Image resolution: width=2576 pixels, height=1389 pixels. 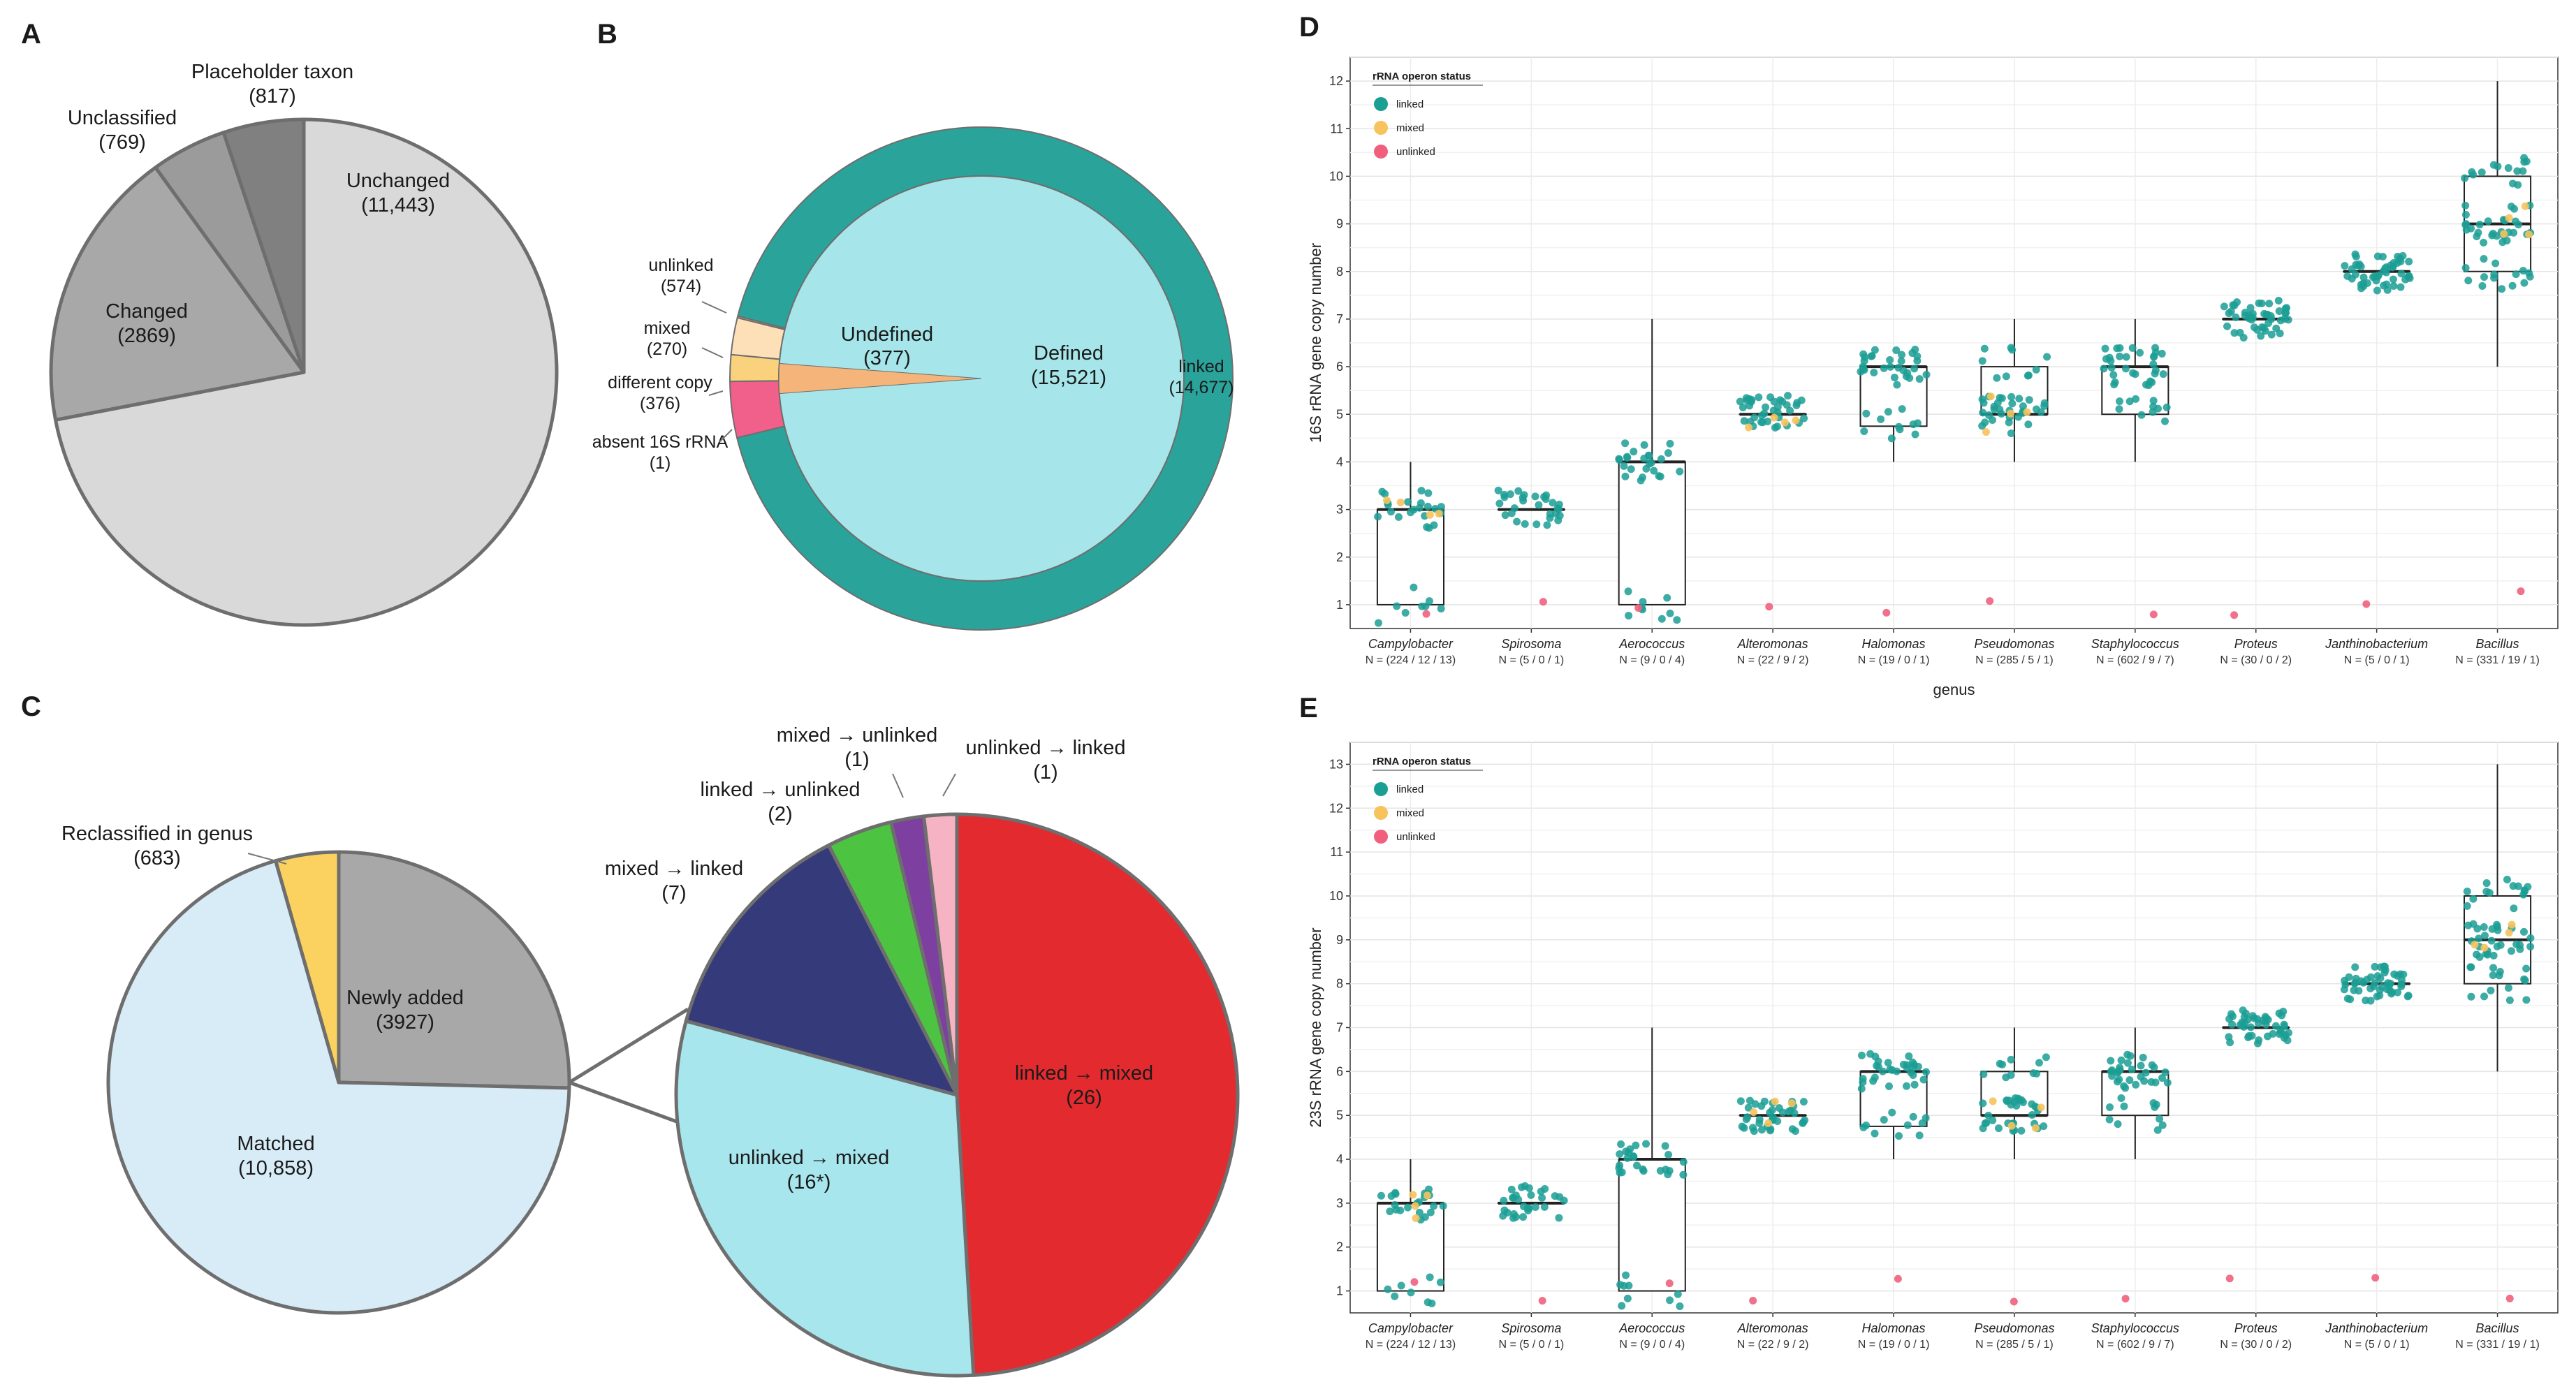 What do you see at coordinates (714, 307) in the screenshot?
I see `leader-line` at bounding box center [714, 307].